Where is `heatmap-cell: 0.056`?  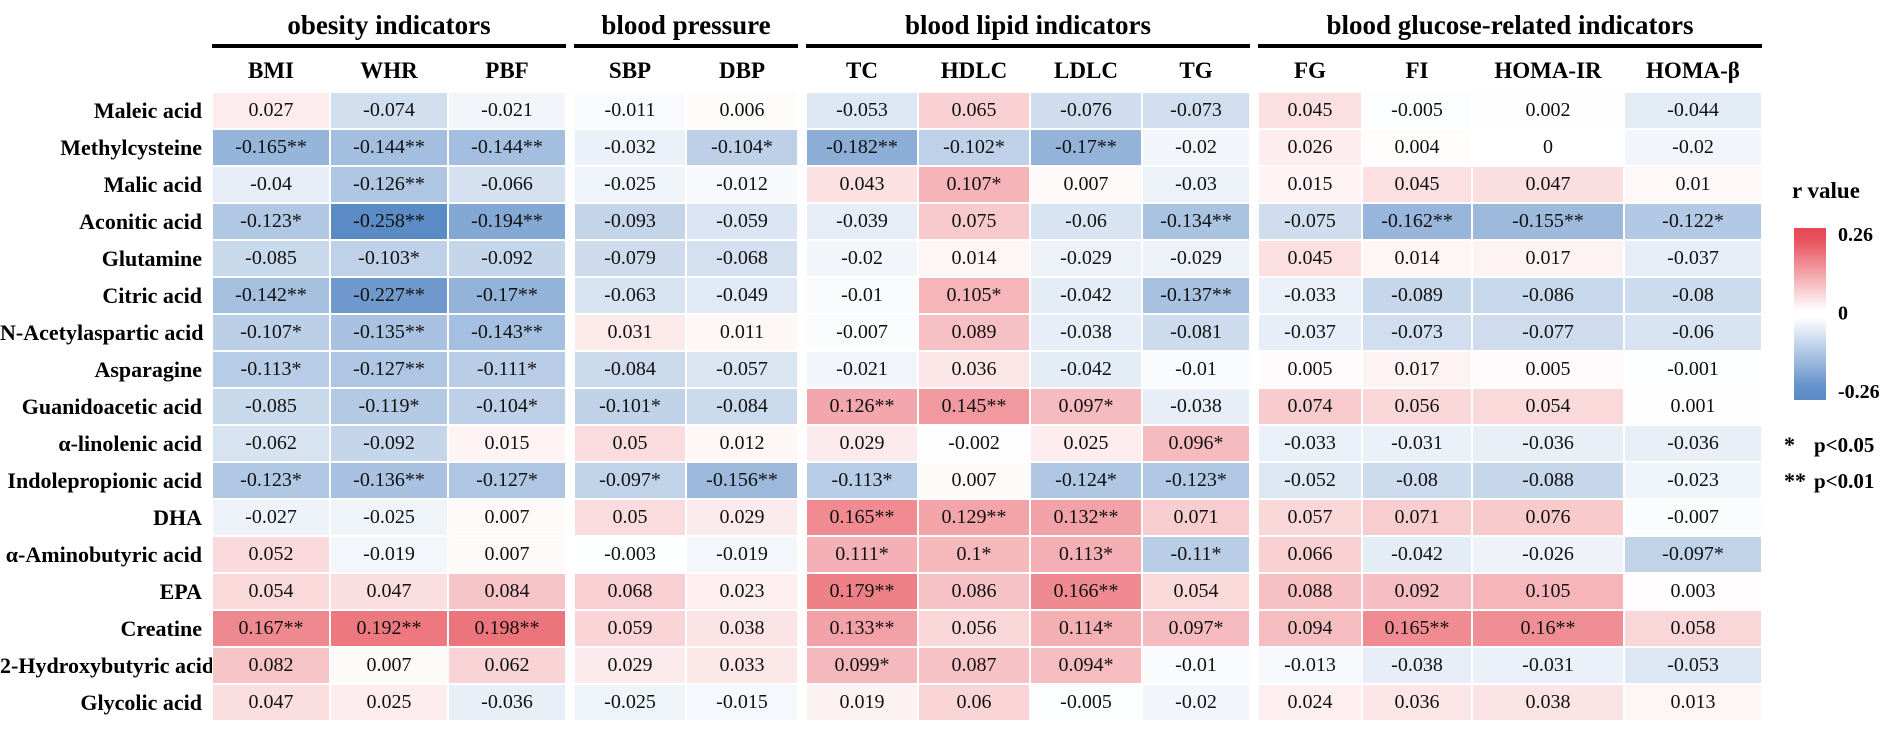 heatmap-cell: 0.056 is located at coordinates (1417, 406).